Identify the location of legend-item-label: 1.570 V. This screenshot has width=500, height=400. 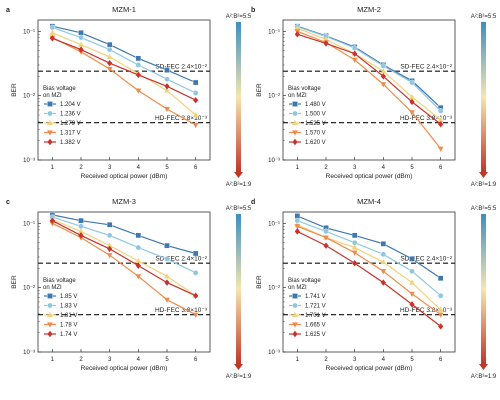
(315, 134).